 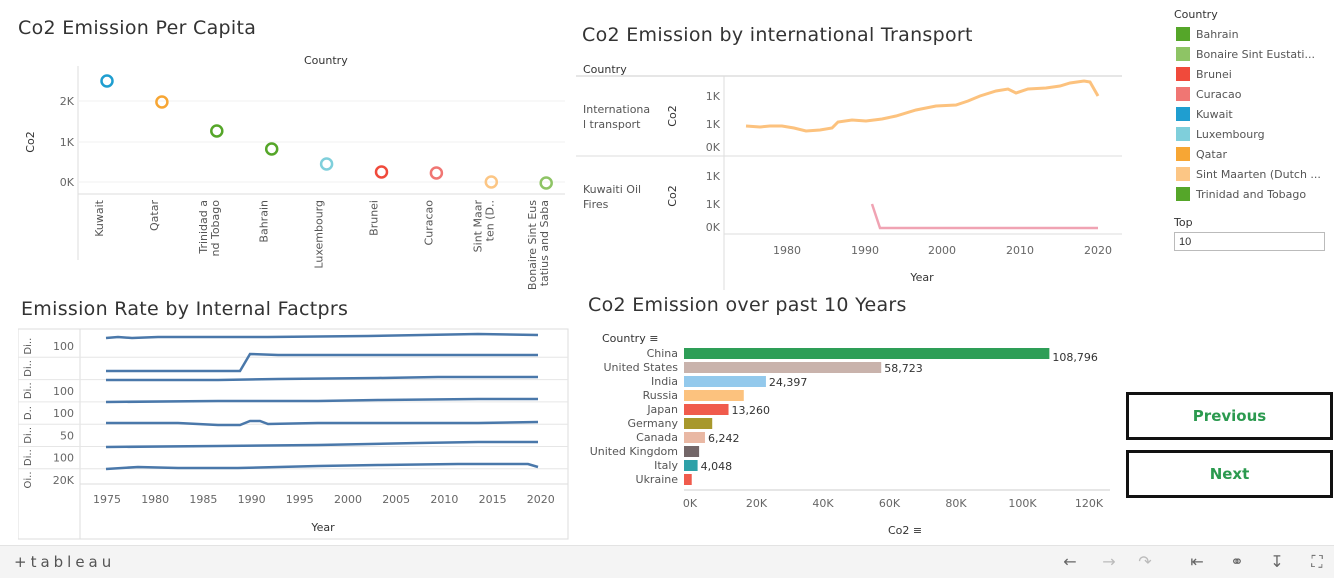 What do you see at coordinates (1196, 14) in the screenshot?
I see `legend-title: Country` at bounding box center [1196, 14].